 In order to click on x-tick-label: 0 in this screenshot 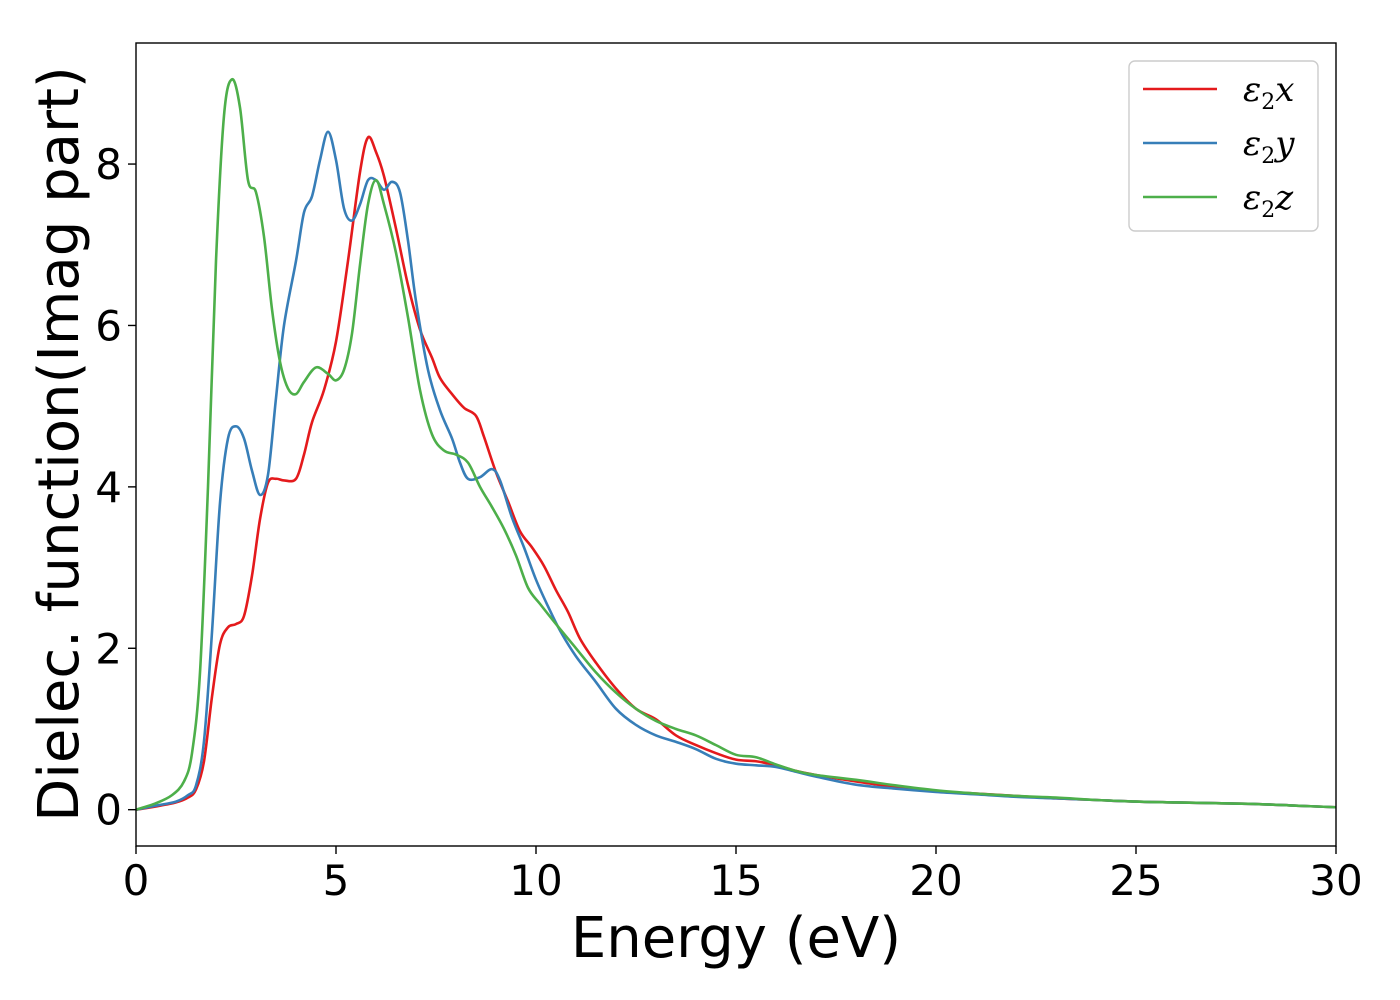, I will do `click(136, 880)`.